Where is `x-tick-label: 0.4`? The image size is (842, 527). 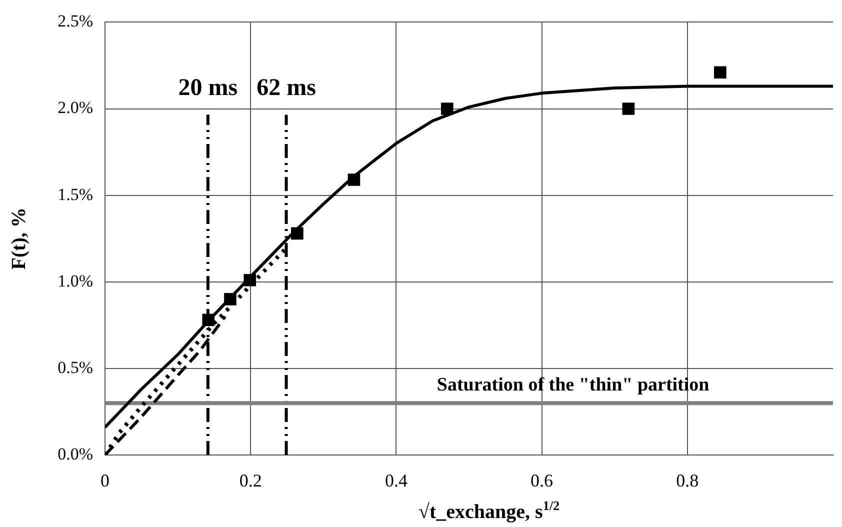
x-tick-label: 0.4 is located at coordinates (396, 480).